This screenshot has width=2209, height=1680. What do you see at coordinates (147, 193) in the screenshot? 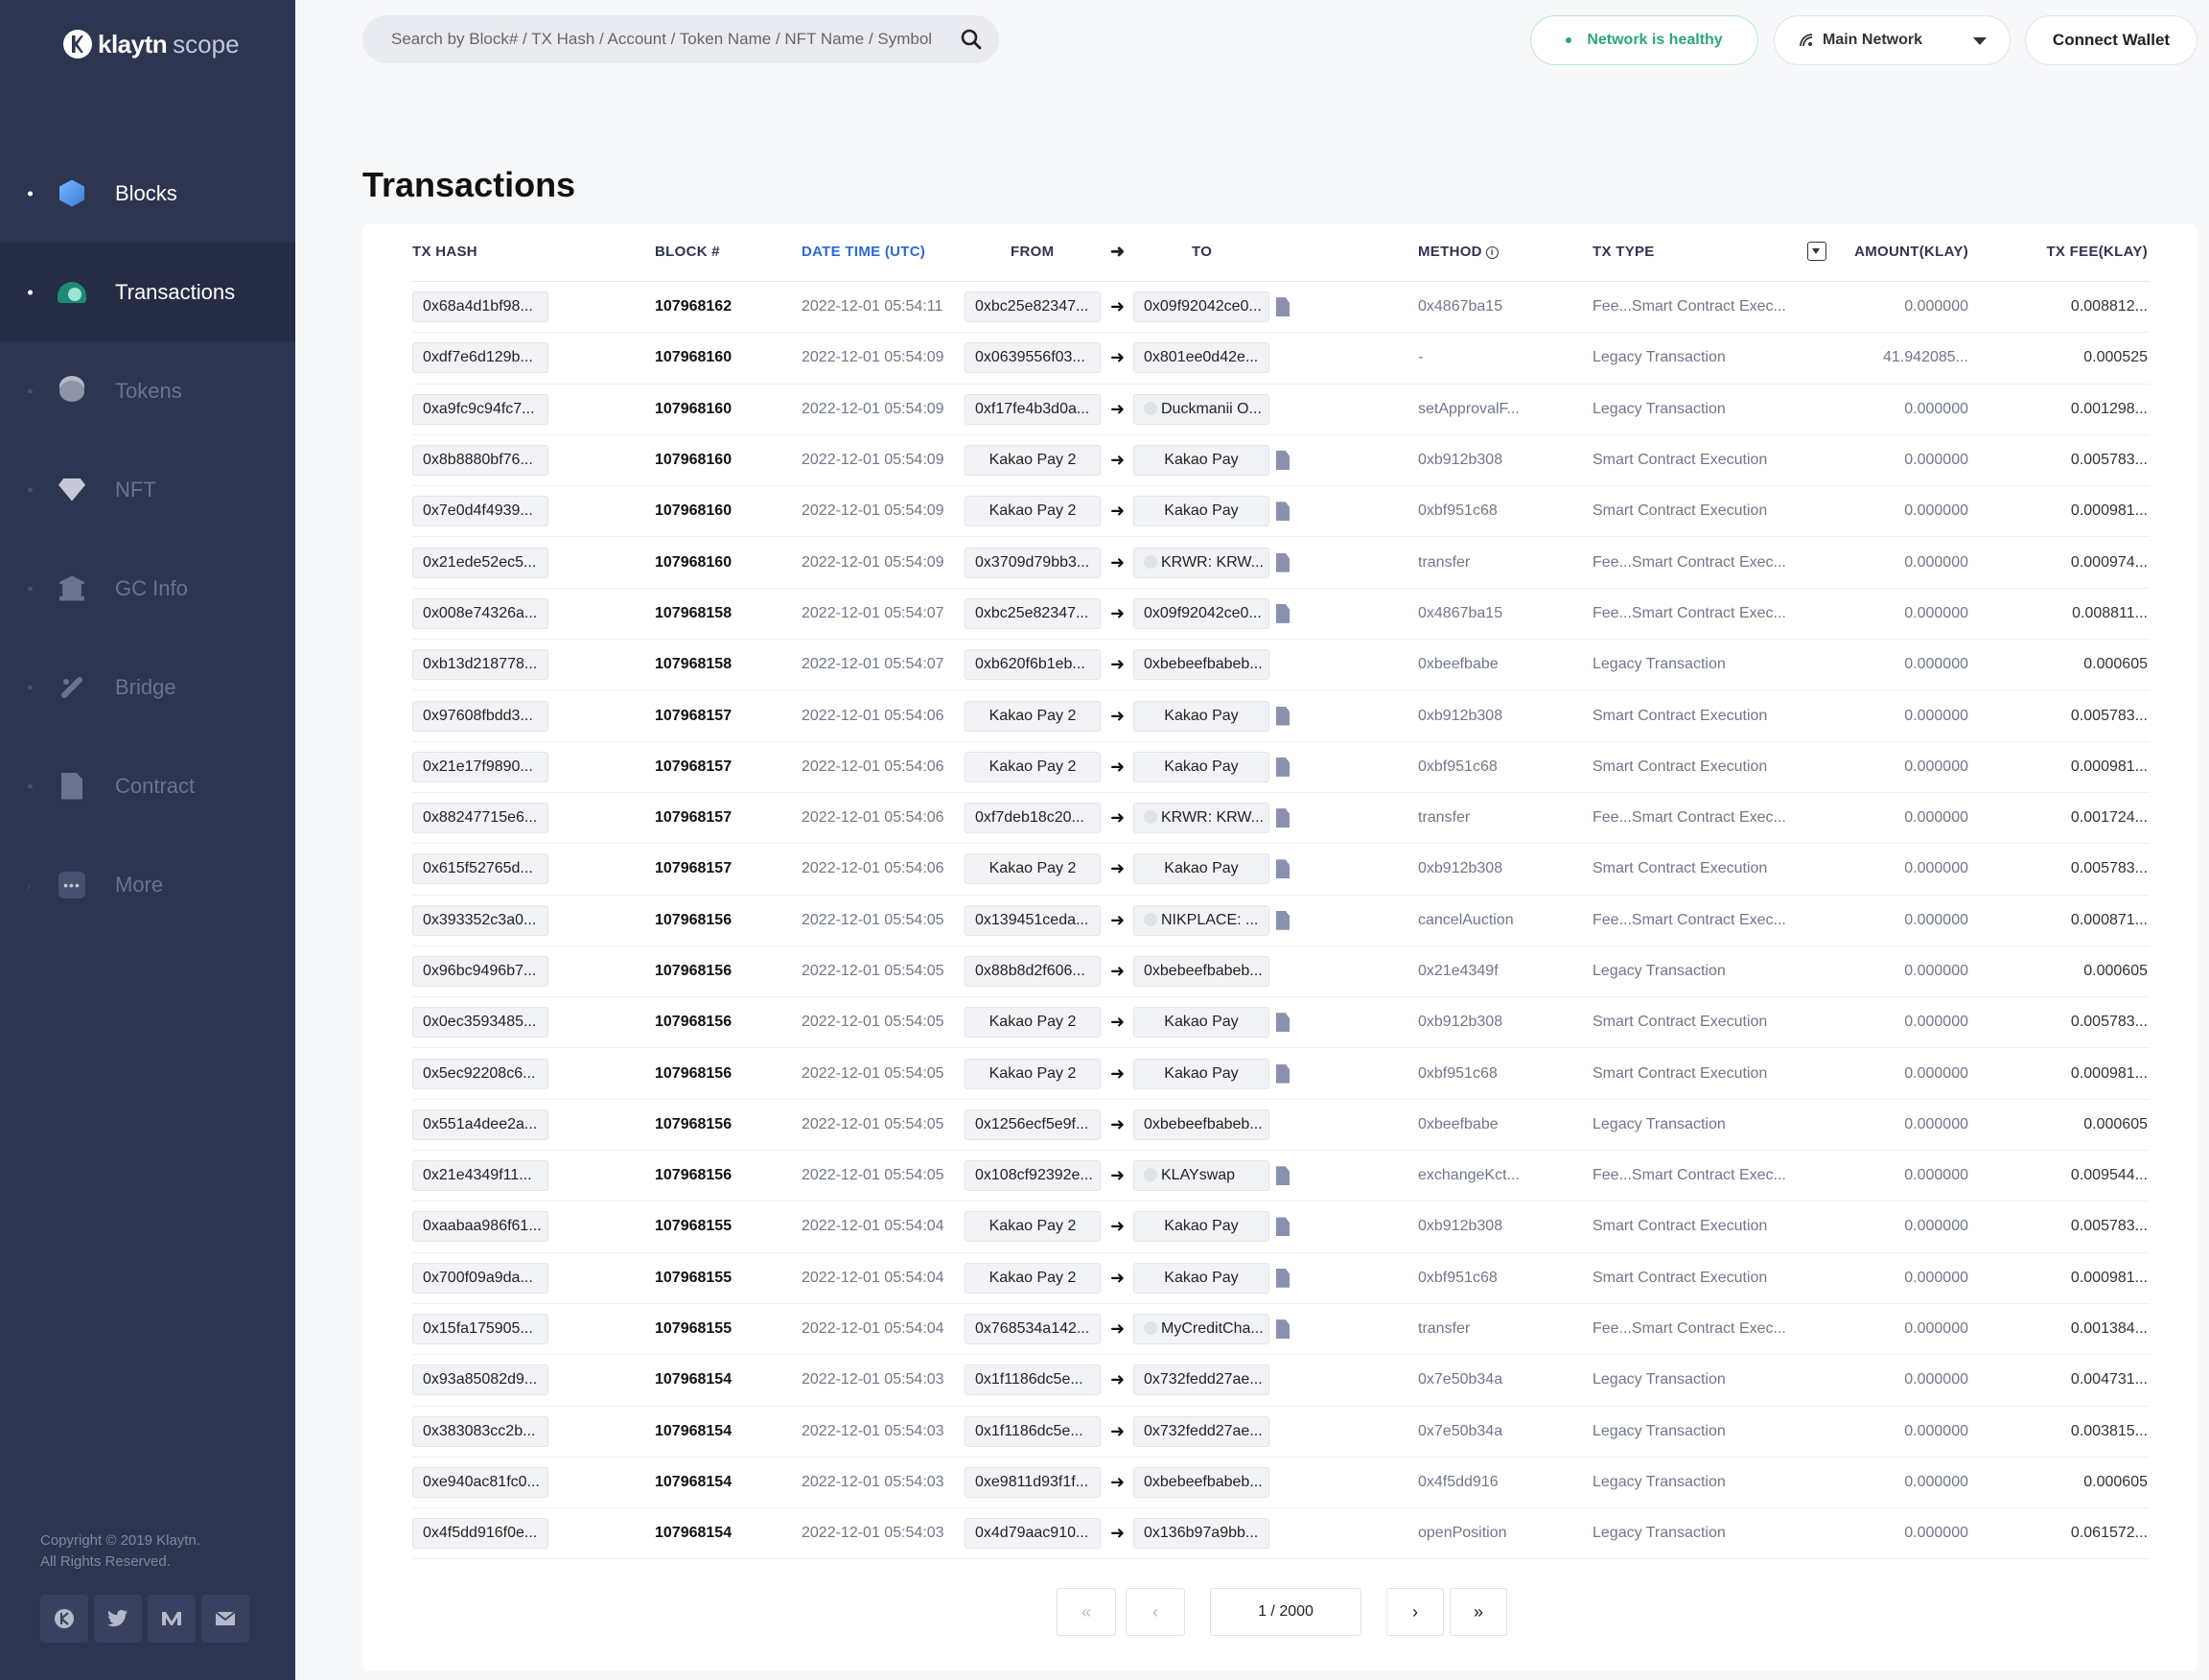
I see `sidebar-item-blocks: Blocks` at bounding box center [147, 193].